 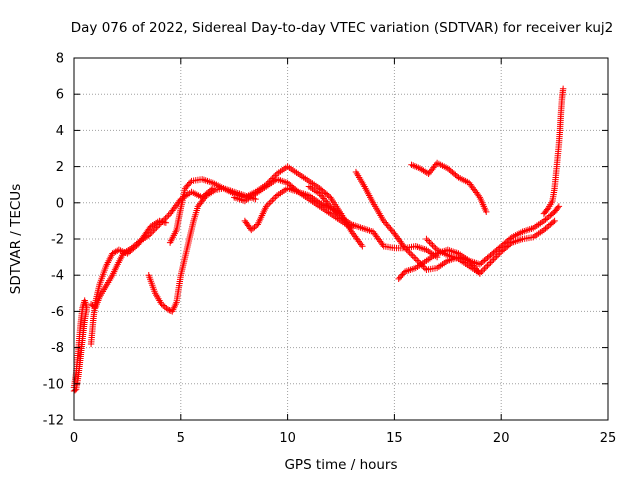 I want to click on x-axis-label: GPS time / hours, so click(x=340, y=465).